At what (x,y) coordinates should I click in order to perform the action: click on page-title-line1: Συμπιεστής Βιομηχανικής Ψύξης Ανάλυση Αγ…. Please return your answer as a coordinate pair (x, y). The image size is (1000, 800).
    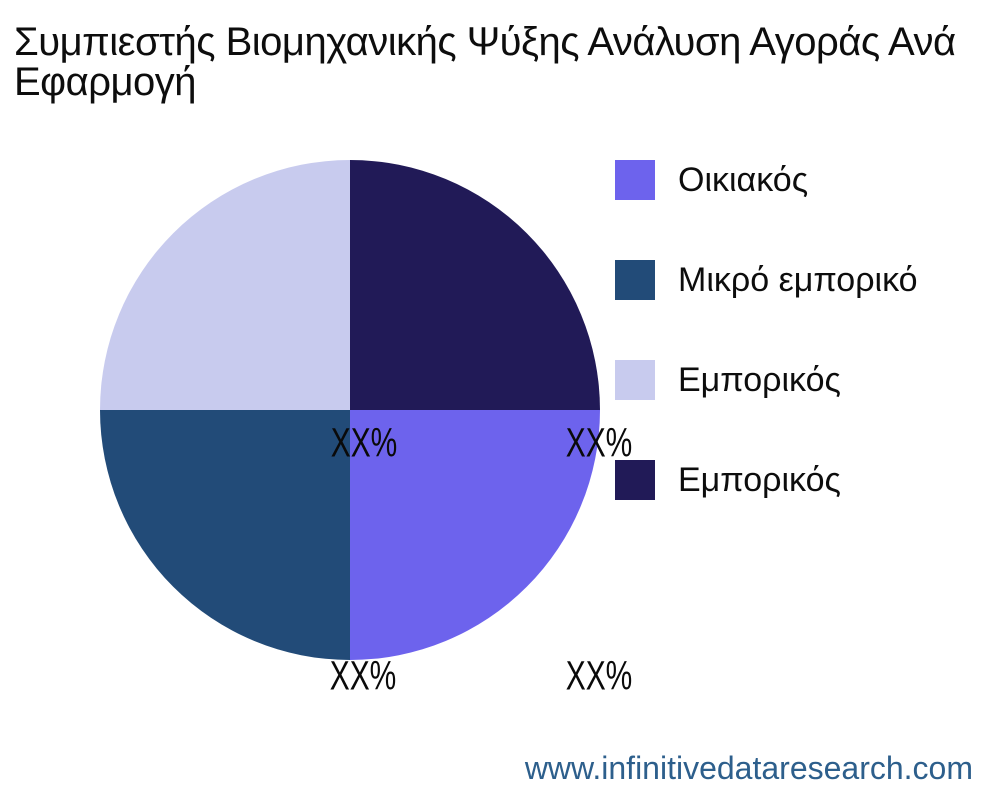
    Looking at the image, I should click on (485, 42).